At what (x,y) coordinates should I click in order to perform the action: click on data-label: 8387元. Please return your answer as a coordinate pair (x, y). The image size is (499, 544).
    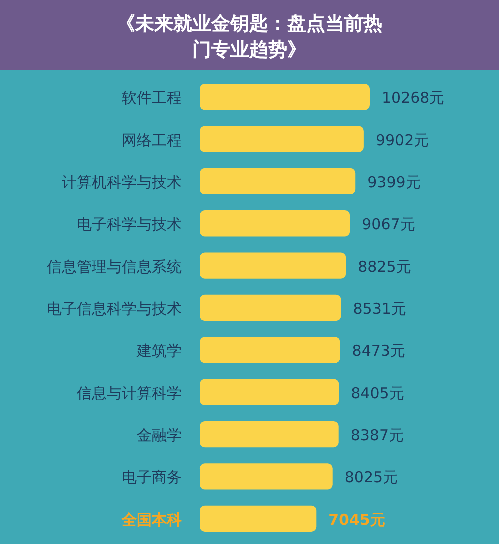
    Looking at the image, I should click on (377, 435).